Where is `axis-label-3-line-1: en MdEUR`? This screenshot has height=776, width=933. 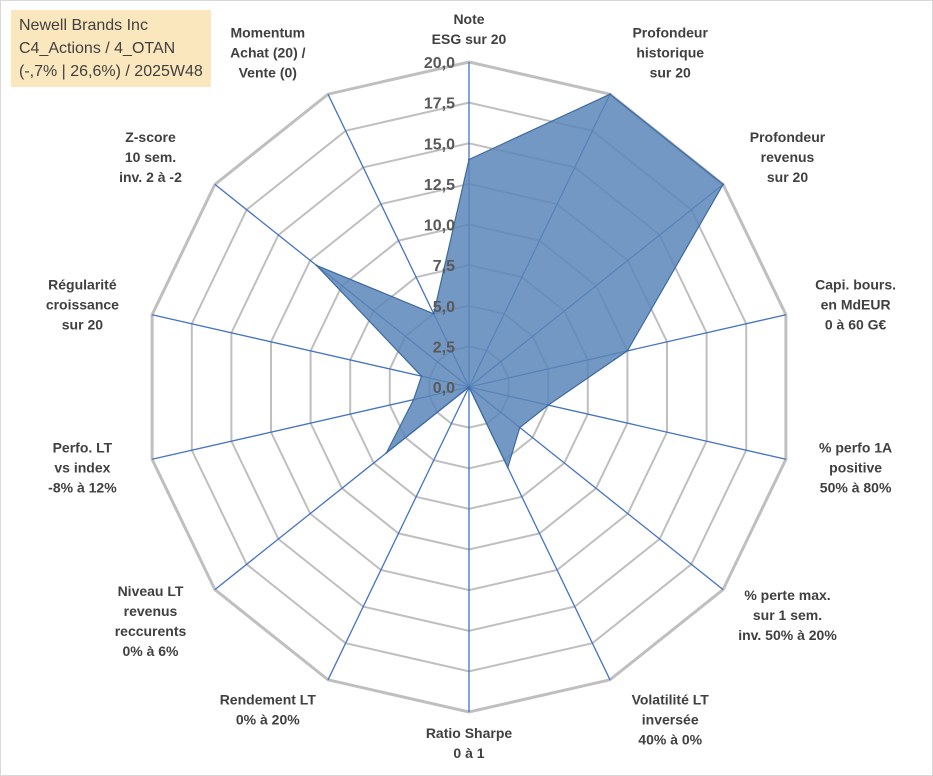 axis-label-3-line-1: en MdEUR is located at coordinates (856, 304).